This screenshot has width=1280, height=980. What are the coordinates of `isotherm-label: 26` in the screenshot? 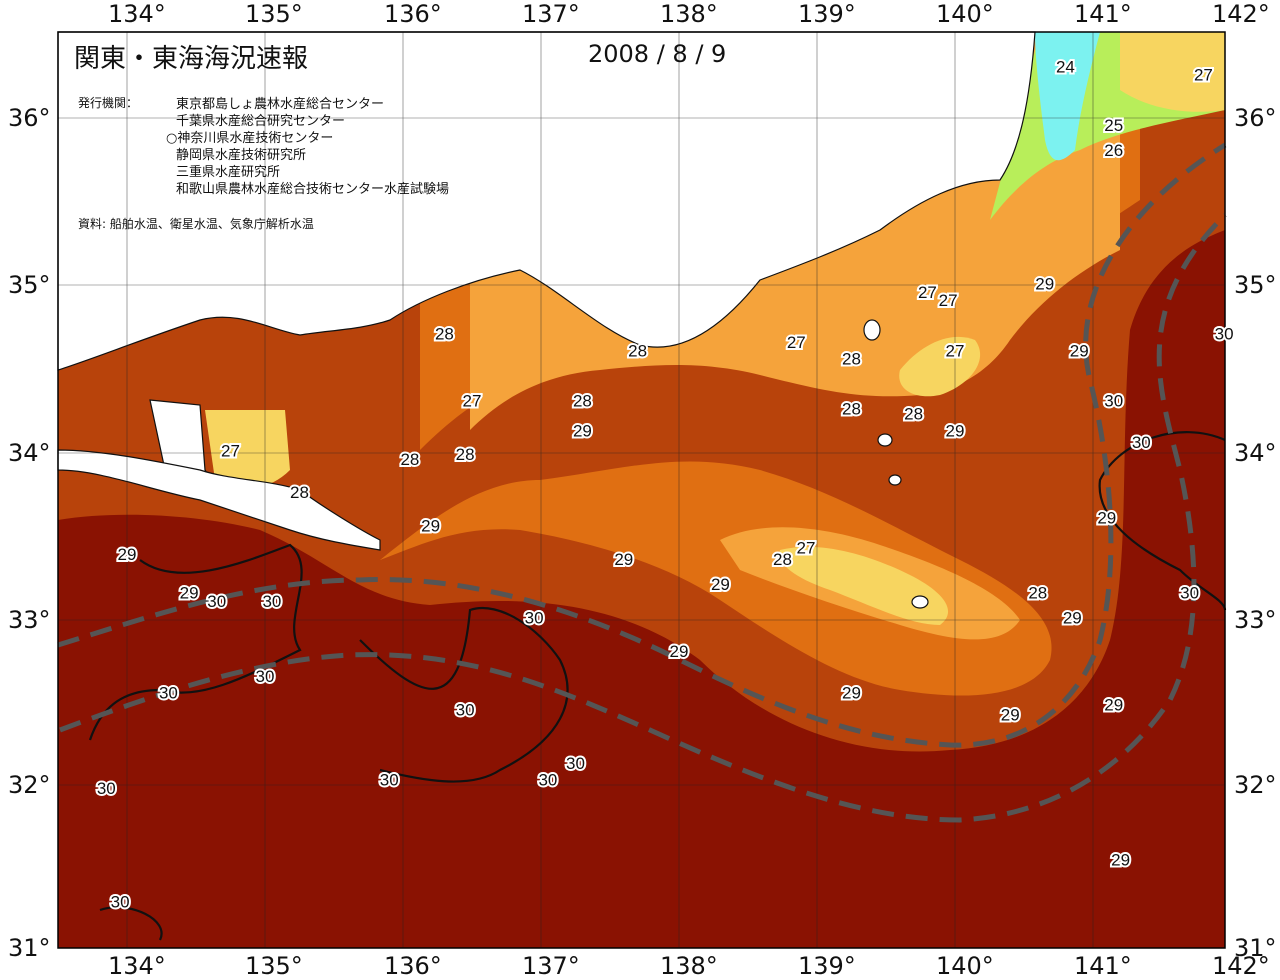 It's located at (1113, 150).